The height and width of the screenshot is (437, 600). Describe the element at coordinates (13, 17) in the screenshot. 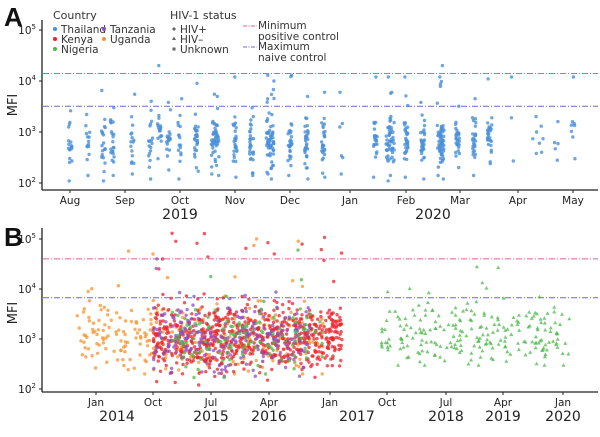

I see `panel-a-letter: A` at that location.